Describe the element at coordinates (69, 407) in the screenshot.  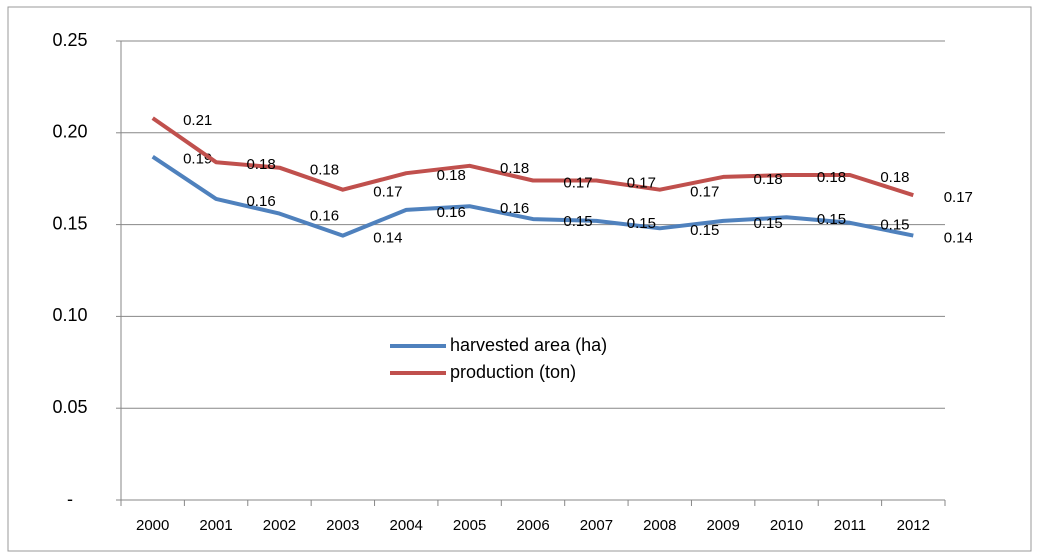
I see `y-tick-label: 0.05` at that location.